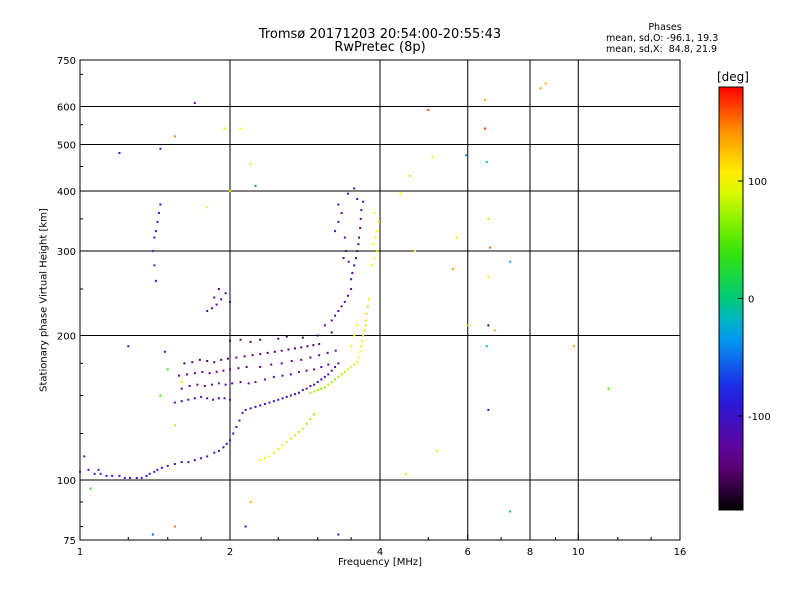 This screenshot has height=600, width=800. Describe the element at coordinates (66, 337) in the screenshot. I see `y-tick-label: 200` at that location.